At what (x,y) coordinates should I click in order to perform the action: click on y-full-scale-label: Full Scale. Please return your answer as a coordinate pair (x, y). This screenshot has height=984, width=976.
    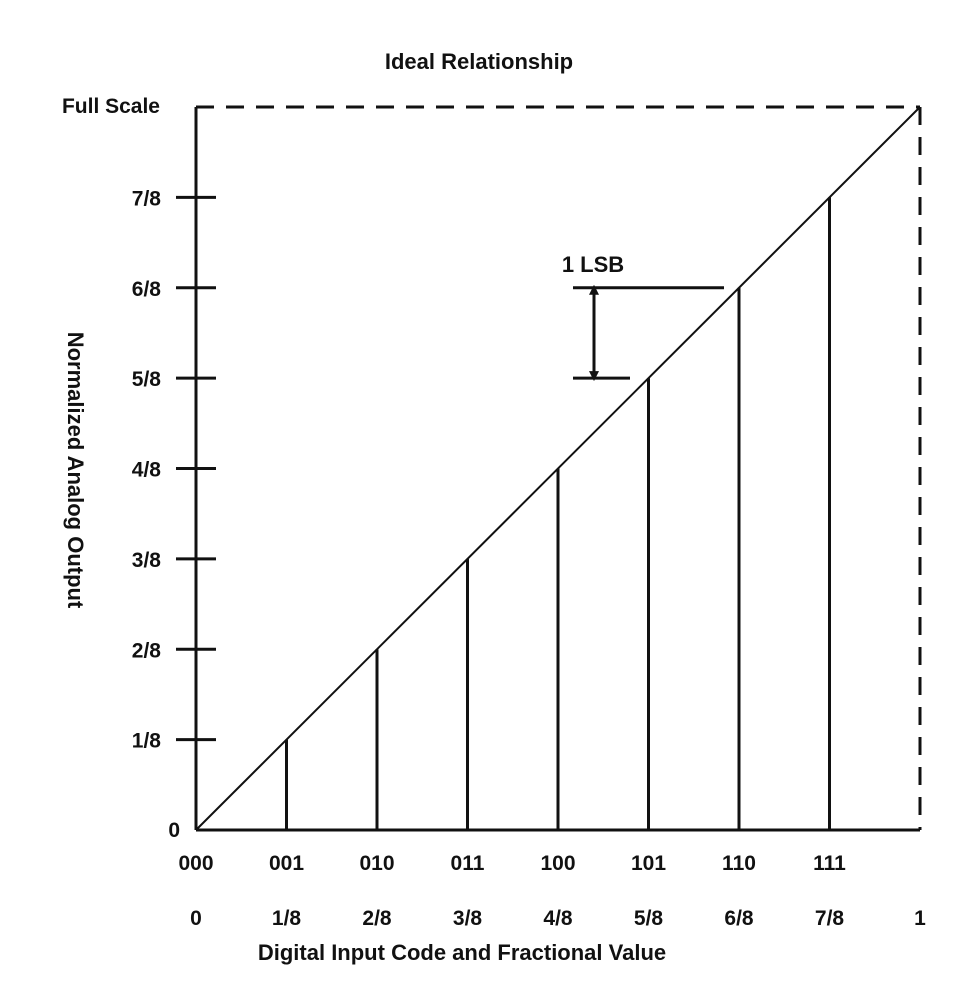
    Looking at the image, I should click on (111, 106).